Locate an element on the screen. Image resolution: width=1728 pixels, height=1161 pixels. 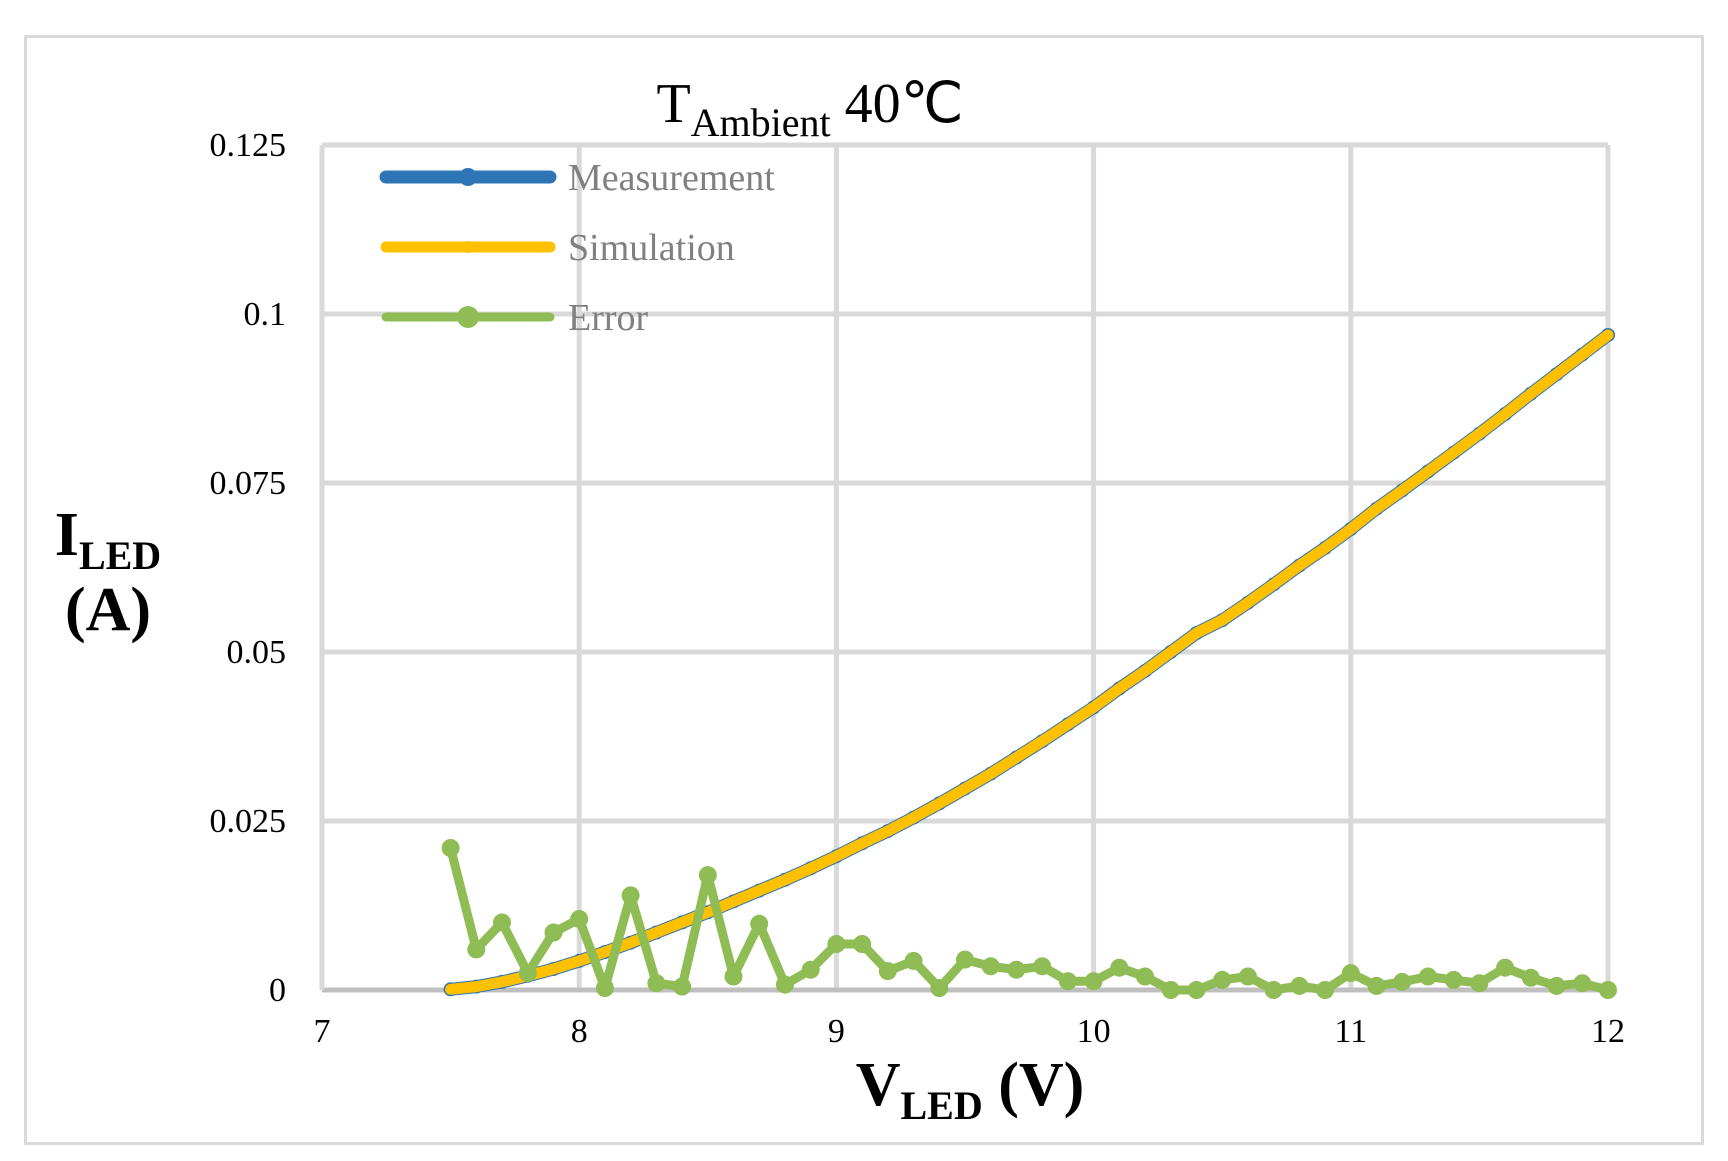
series-line-error is located at coordinates (1029, 919).